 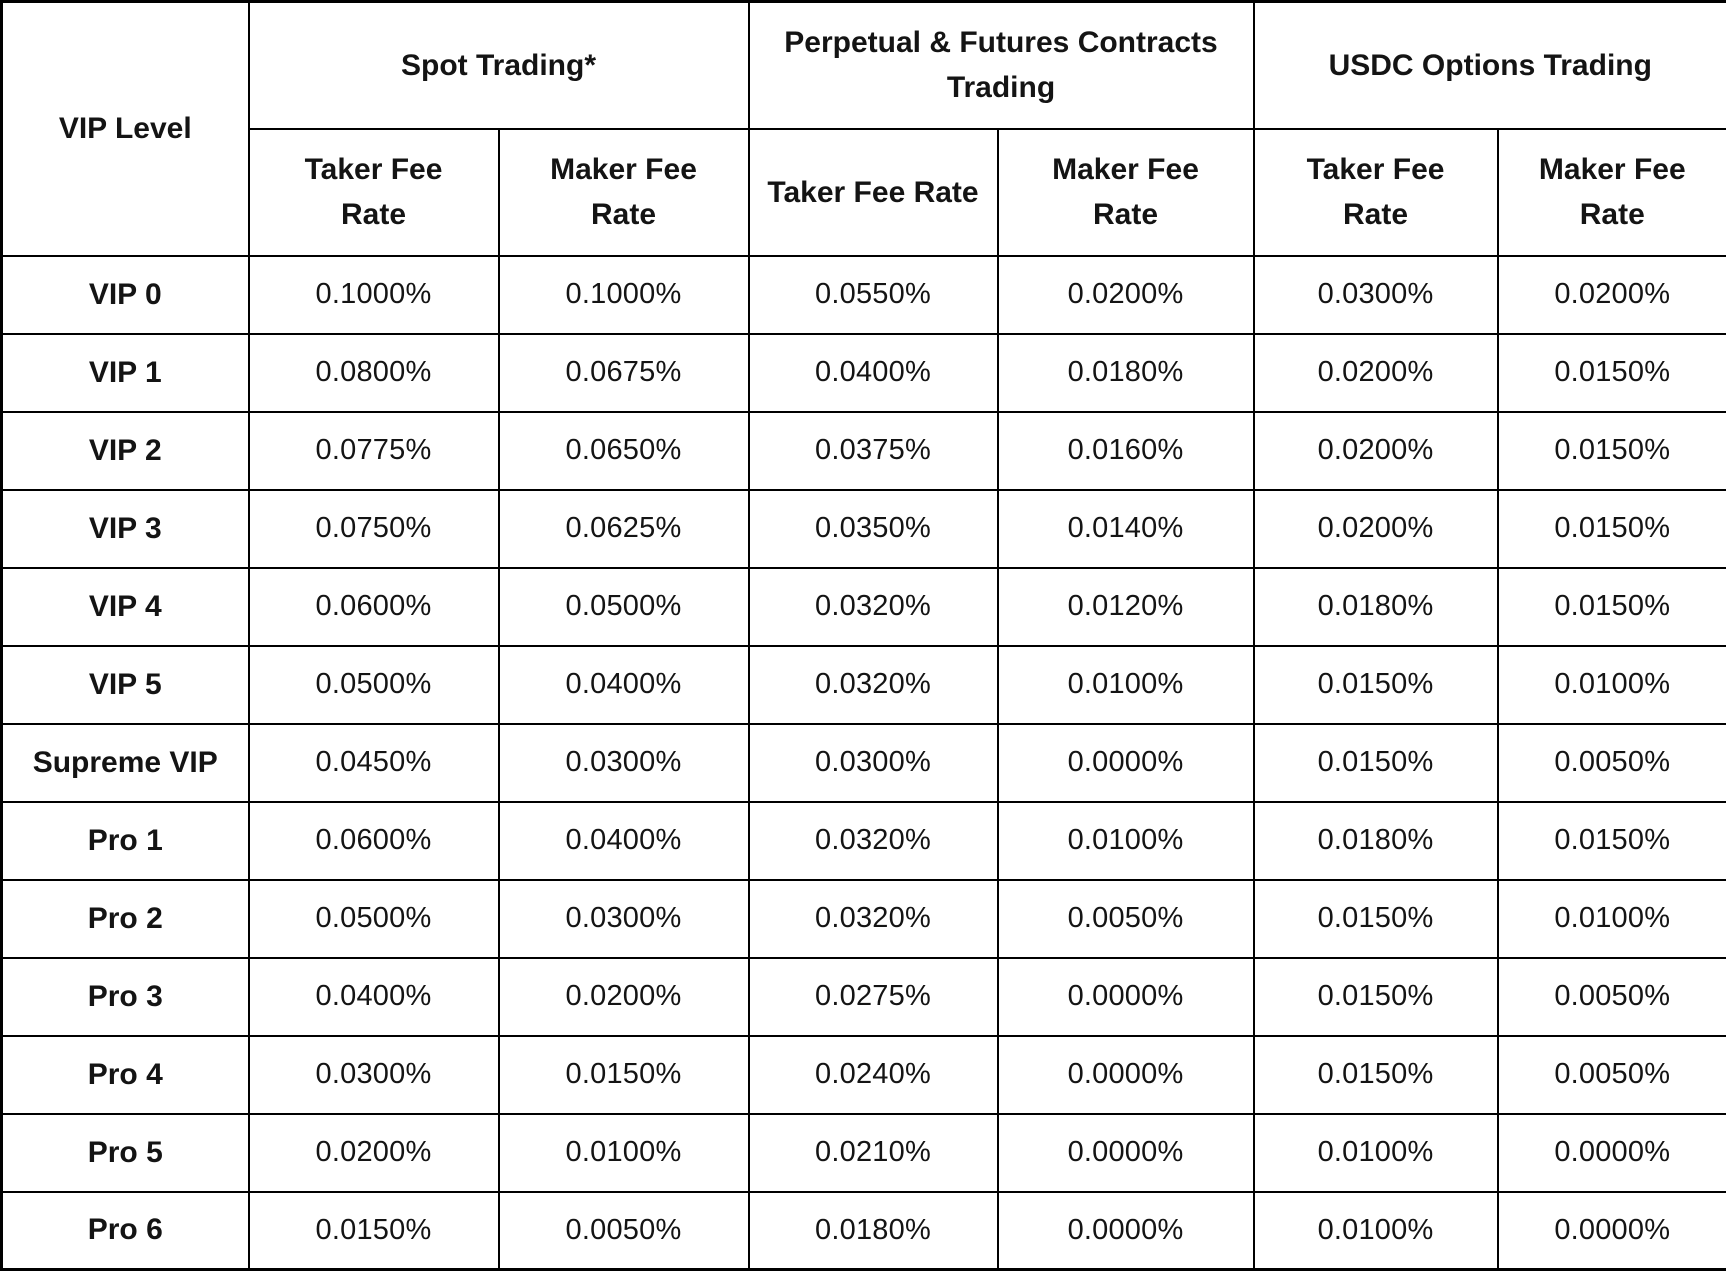 What do you see at coordinates (623, 528) in the screenshot?
I see `fee-rate-cell: 0.0625%` at bounding box center [623, 528].